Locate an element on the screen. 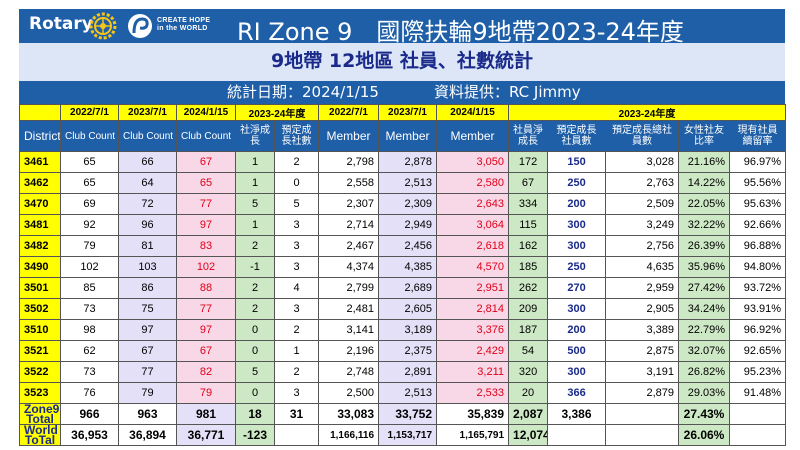 This screenshot has height=450, width=800. table-cell: 4,635 is located at coordinates (642, 267).